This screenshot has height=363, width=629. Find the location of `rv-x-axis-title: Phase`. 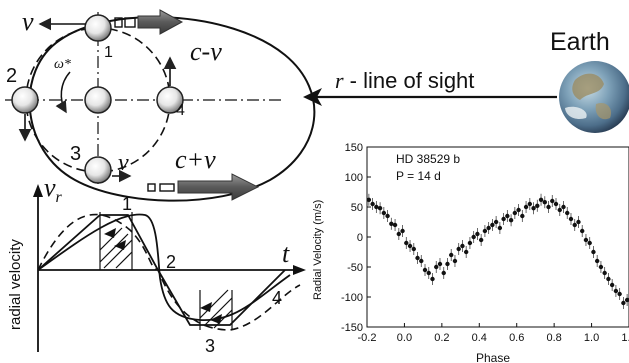

rv-x-axis-title: Phase is located at coordinates (493, 357).